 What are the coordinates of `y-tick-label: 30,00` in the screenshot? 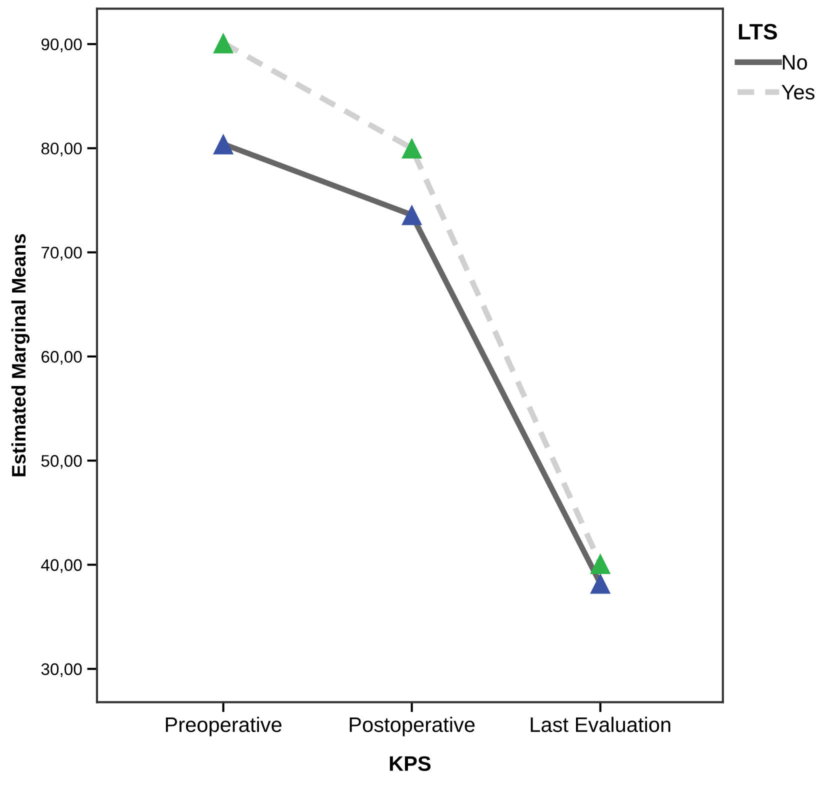 It's located at (61, 670).